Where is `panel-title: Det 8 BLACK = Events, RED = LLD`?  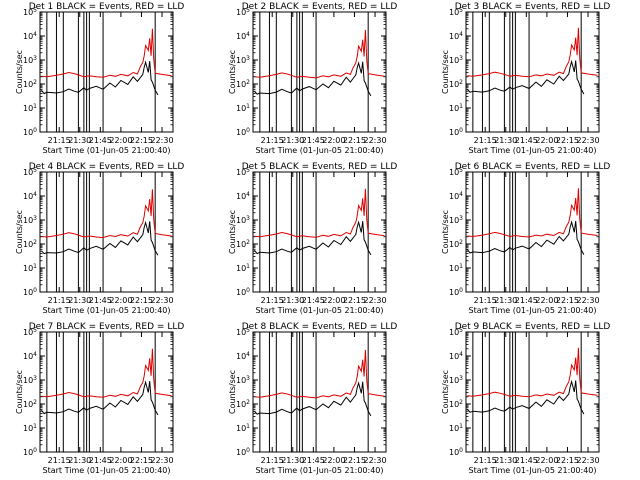
panel-title: Det 8 BLACK = Events, RED = LLD is located at coordinates (320, 327).